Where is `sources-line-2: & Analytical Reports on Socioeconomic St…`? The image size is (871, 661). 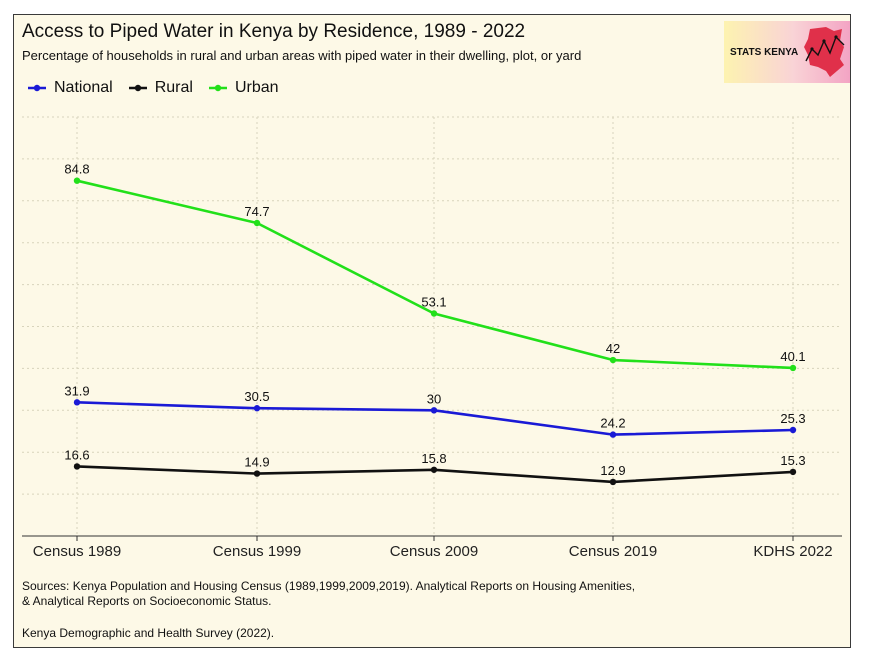 sources-line-2: & Analytical Reports on Socioeconomic St… is located at coordinates (147, 601).